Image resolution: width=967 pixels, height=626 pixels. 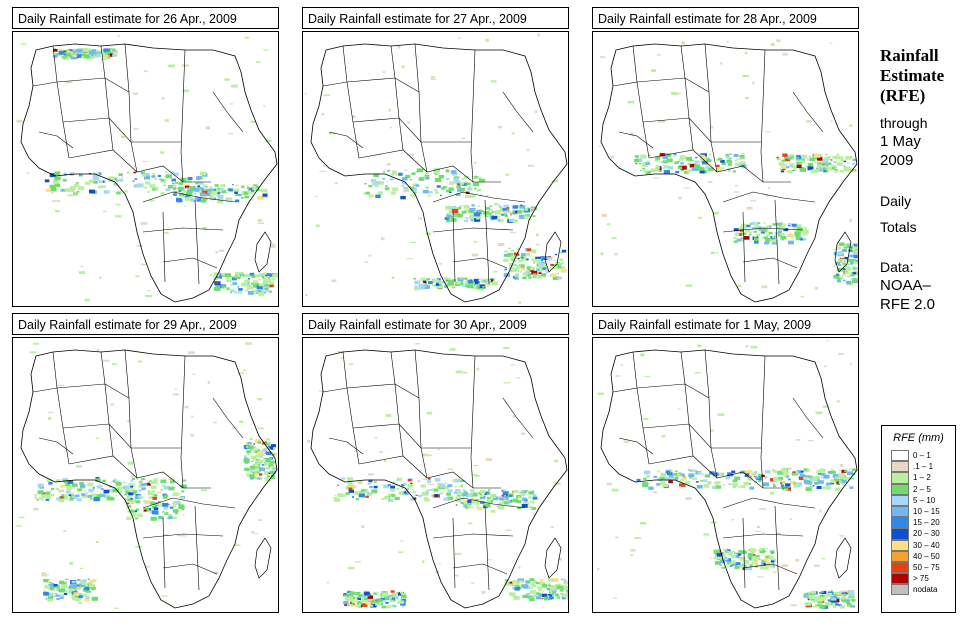 I want to click on legend-swatch, so click(x=900, y=511).